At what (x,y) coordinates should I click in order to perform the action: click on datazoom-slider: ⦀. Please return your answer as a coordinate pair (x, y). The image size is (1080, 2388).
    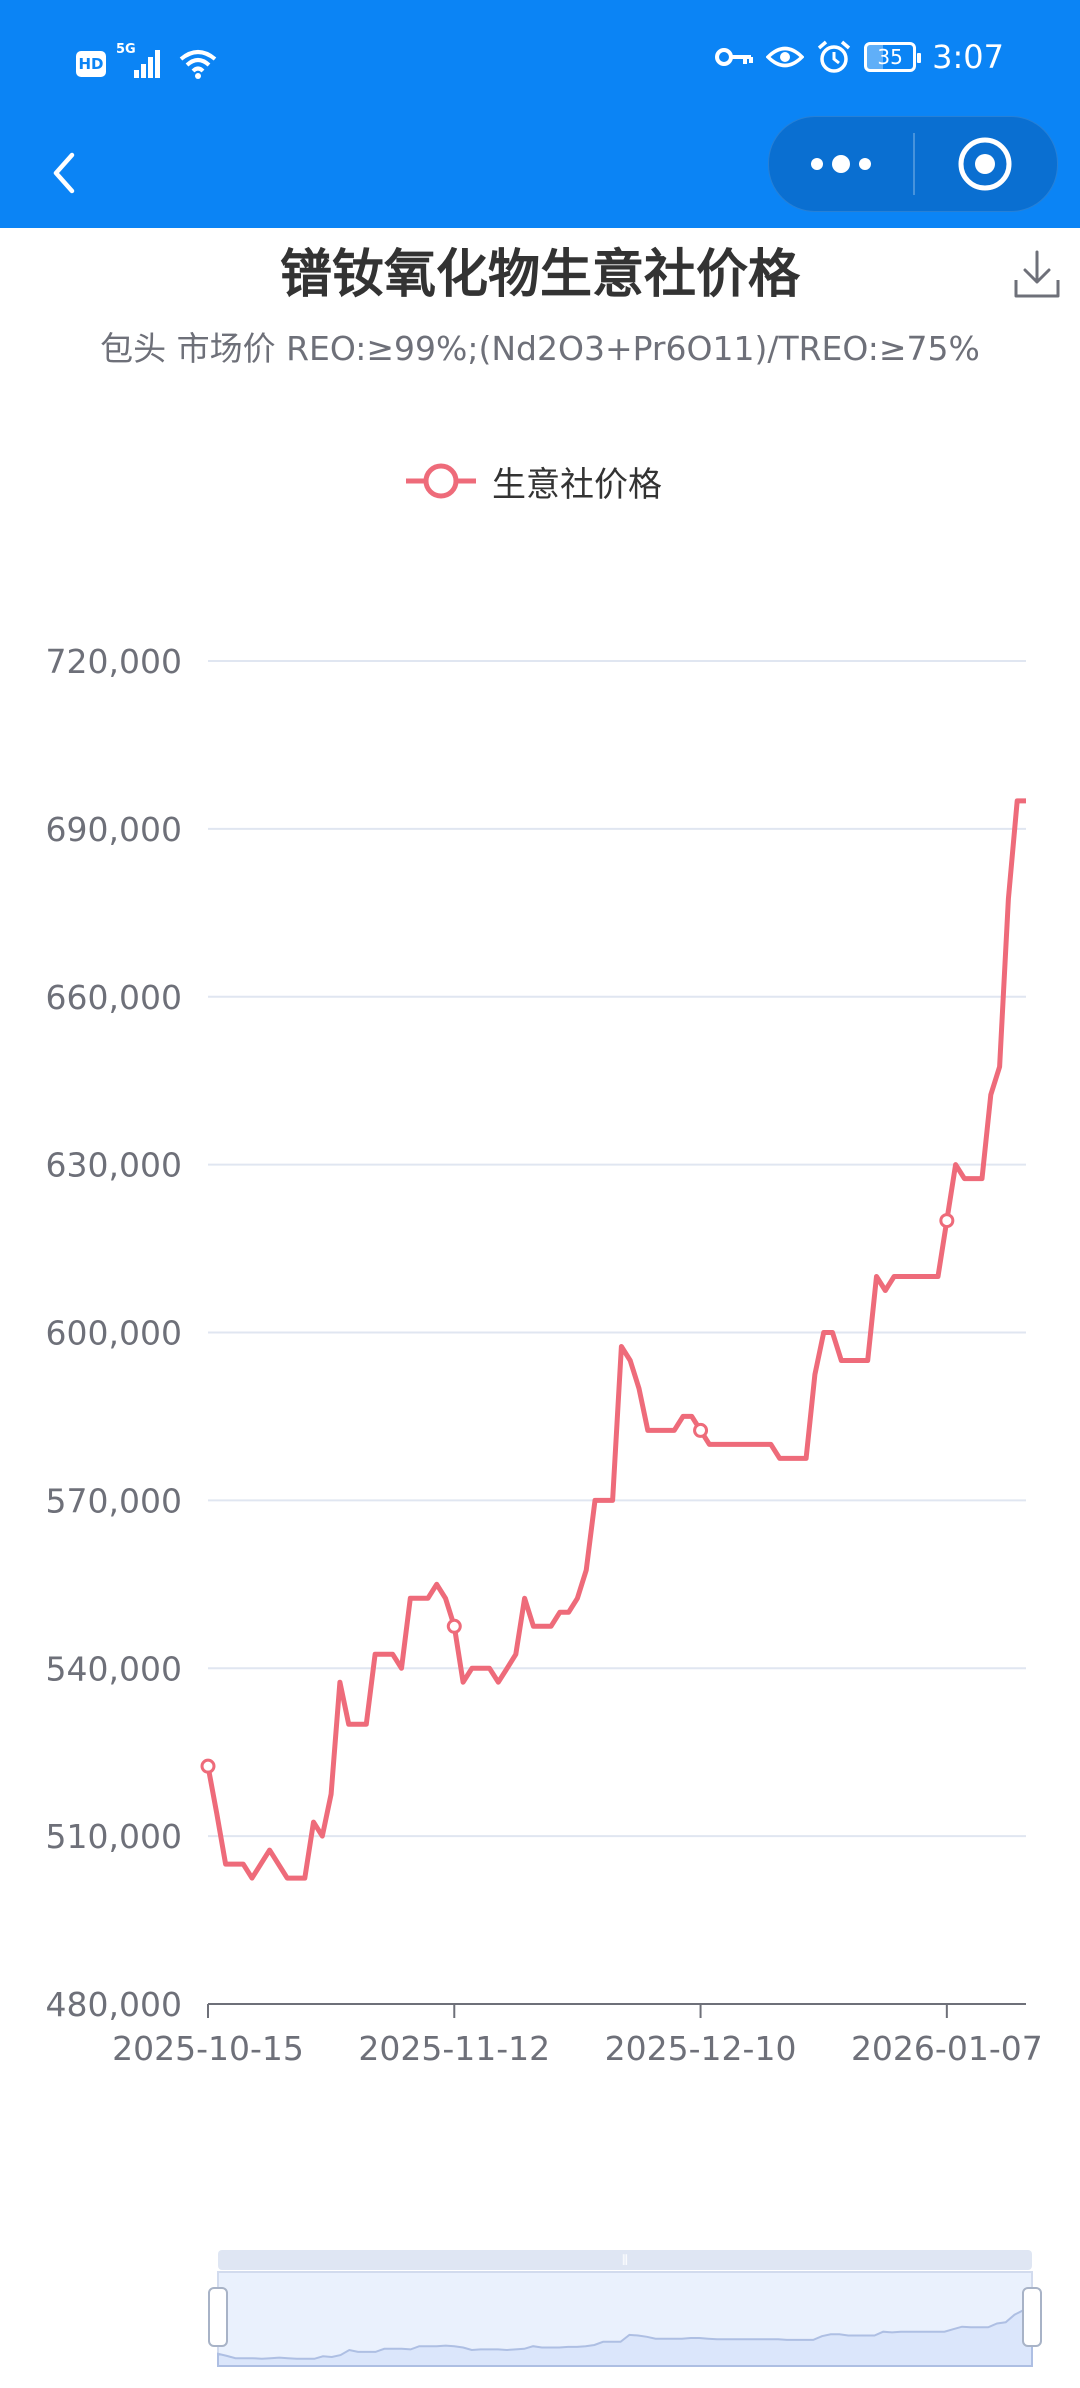
    Looking at the image, I should click on (625, 2311).